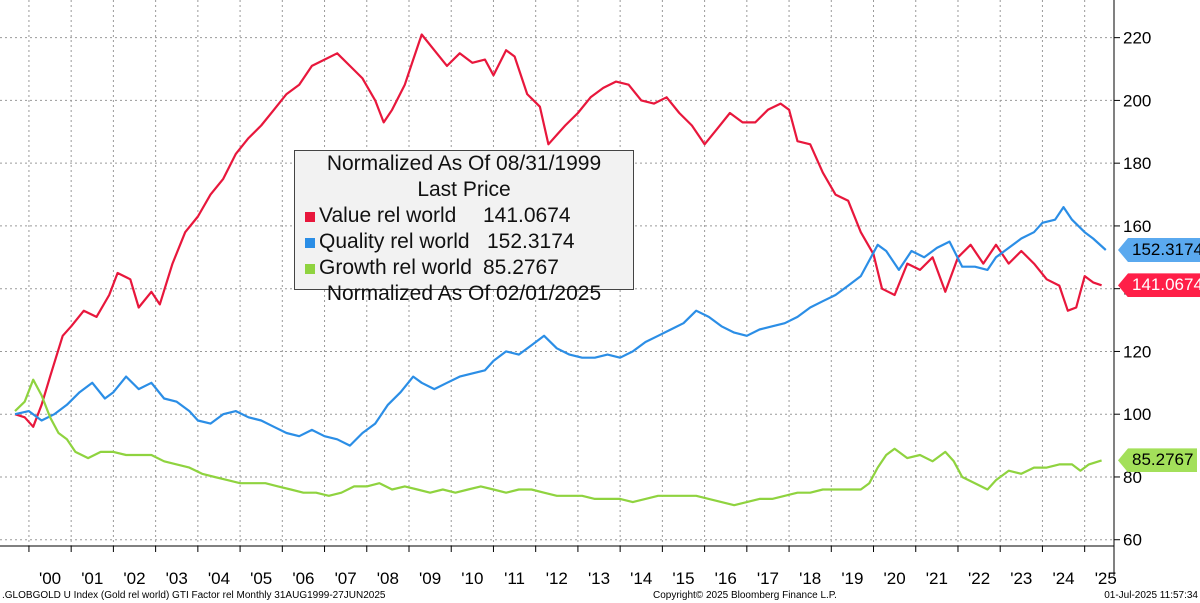 The width and height of the screenshot is (1200, 603). Describe the element at coordinates (261, 578) in the screenshot. I see `x-tick-label: '05` at that location.